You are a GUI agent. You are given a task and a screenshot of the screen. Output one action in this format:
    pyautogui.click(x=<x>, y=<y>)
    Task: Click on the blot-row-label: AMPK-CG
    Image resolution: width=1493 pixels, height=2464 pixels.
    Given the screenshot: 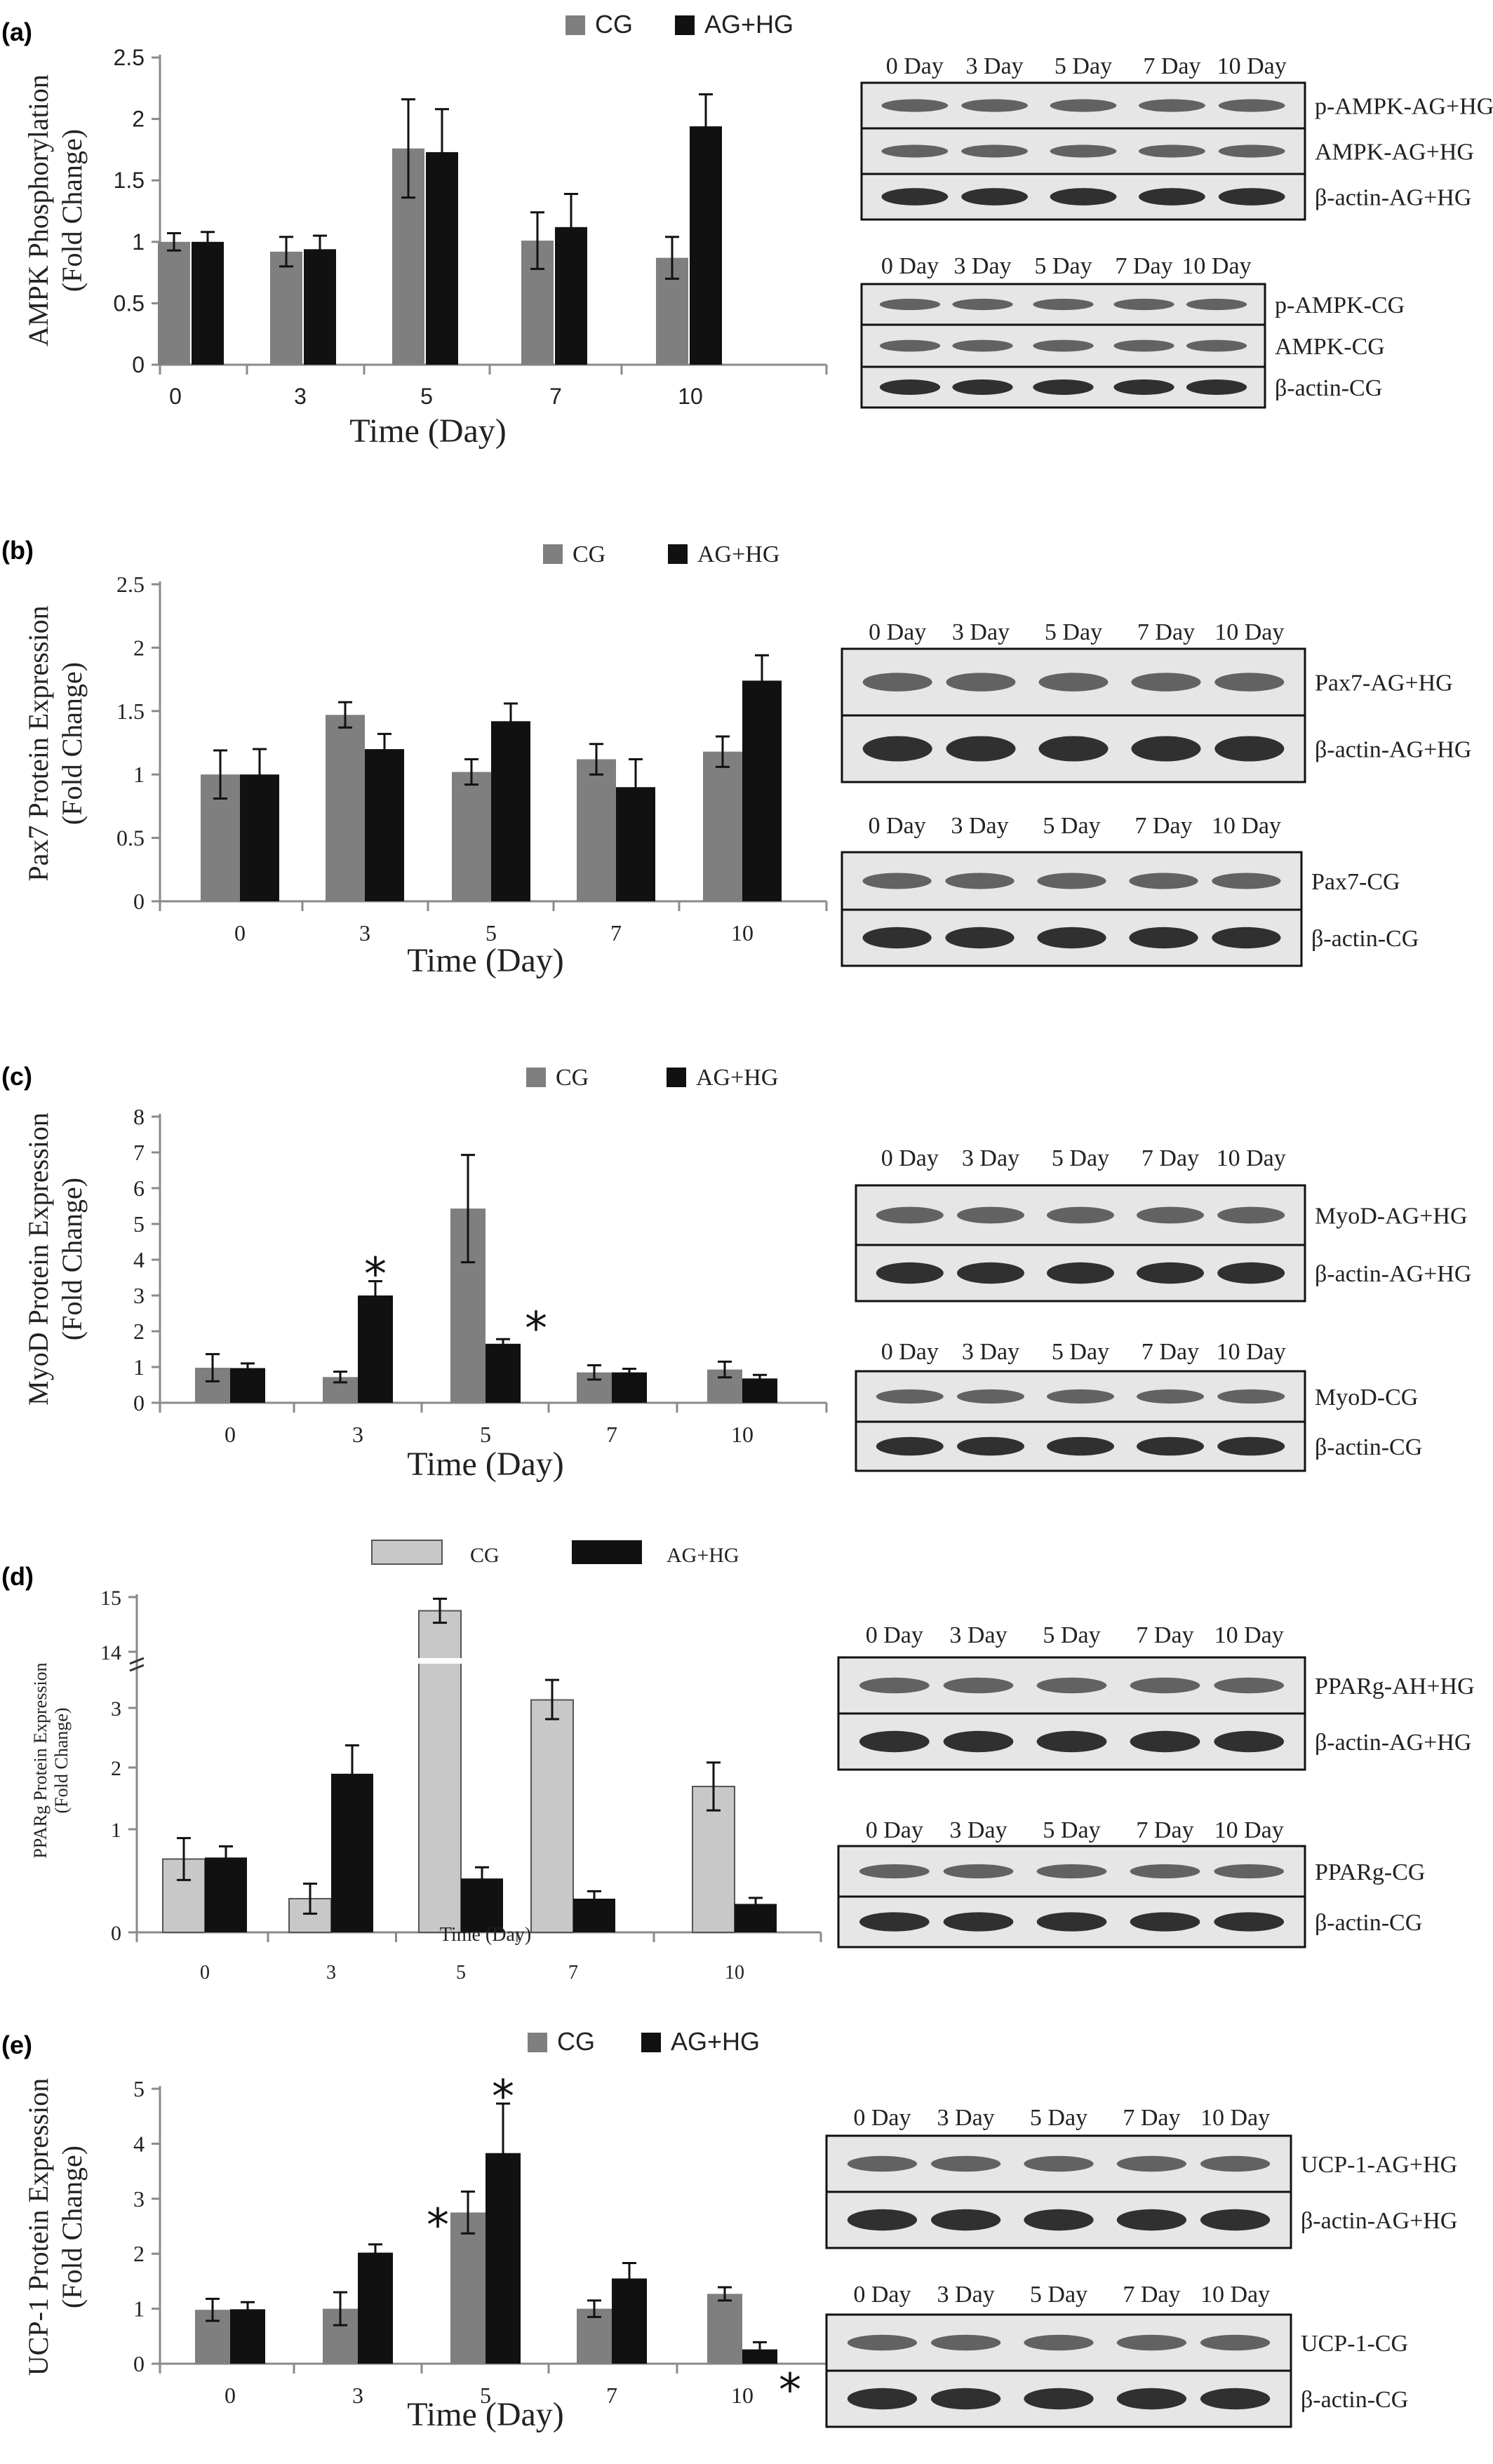 What is the action you would take?
    pyautogui.click(x=1330, y=347)
    